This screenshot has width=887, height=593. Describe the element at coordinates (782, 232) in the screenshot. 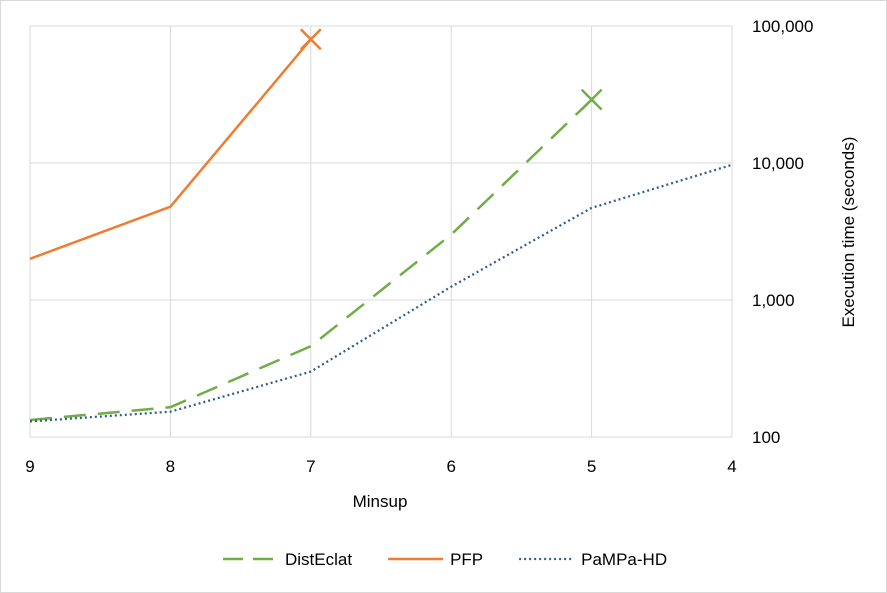

I see `y-tick-labels: 100 1,000 10,000 100,000` at that location.